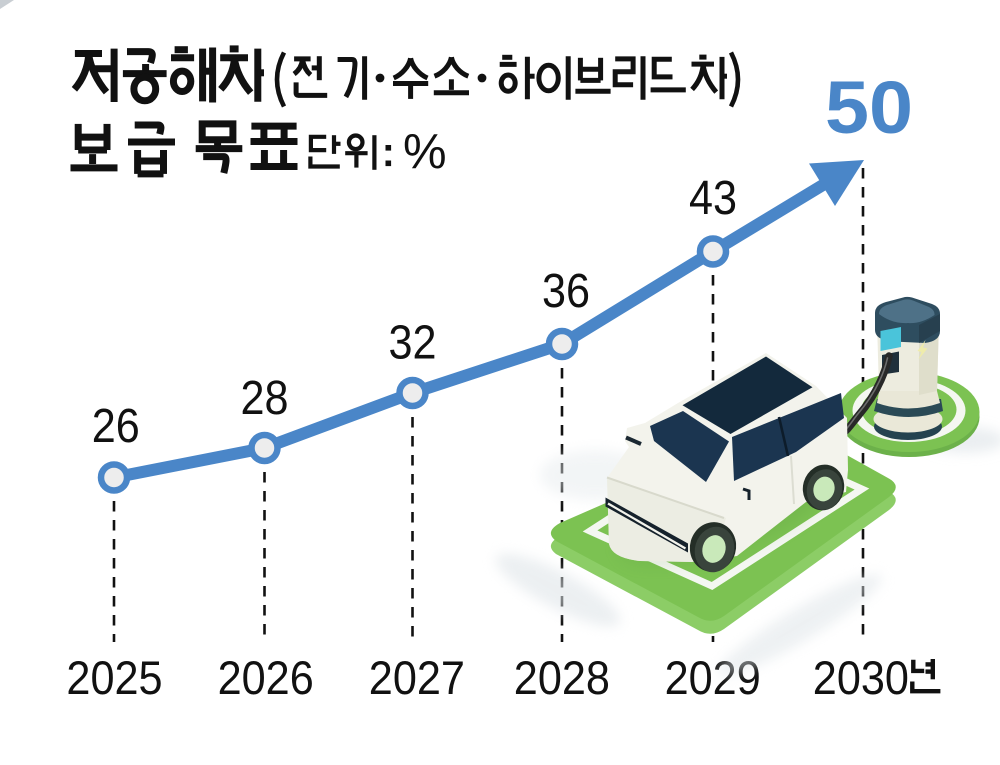  Describe the element at coordinates (264, 397) in the screenshot. I see `svg-text: 28` at that location.